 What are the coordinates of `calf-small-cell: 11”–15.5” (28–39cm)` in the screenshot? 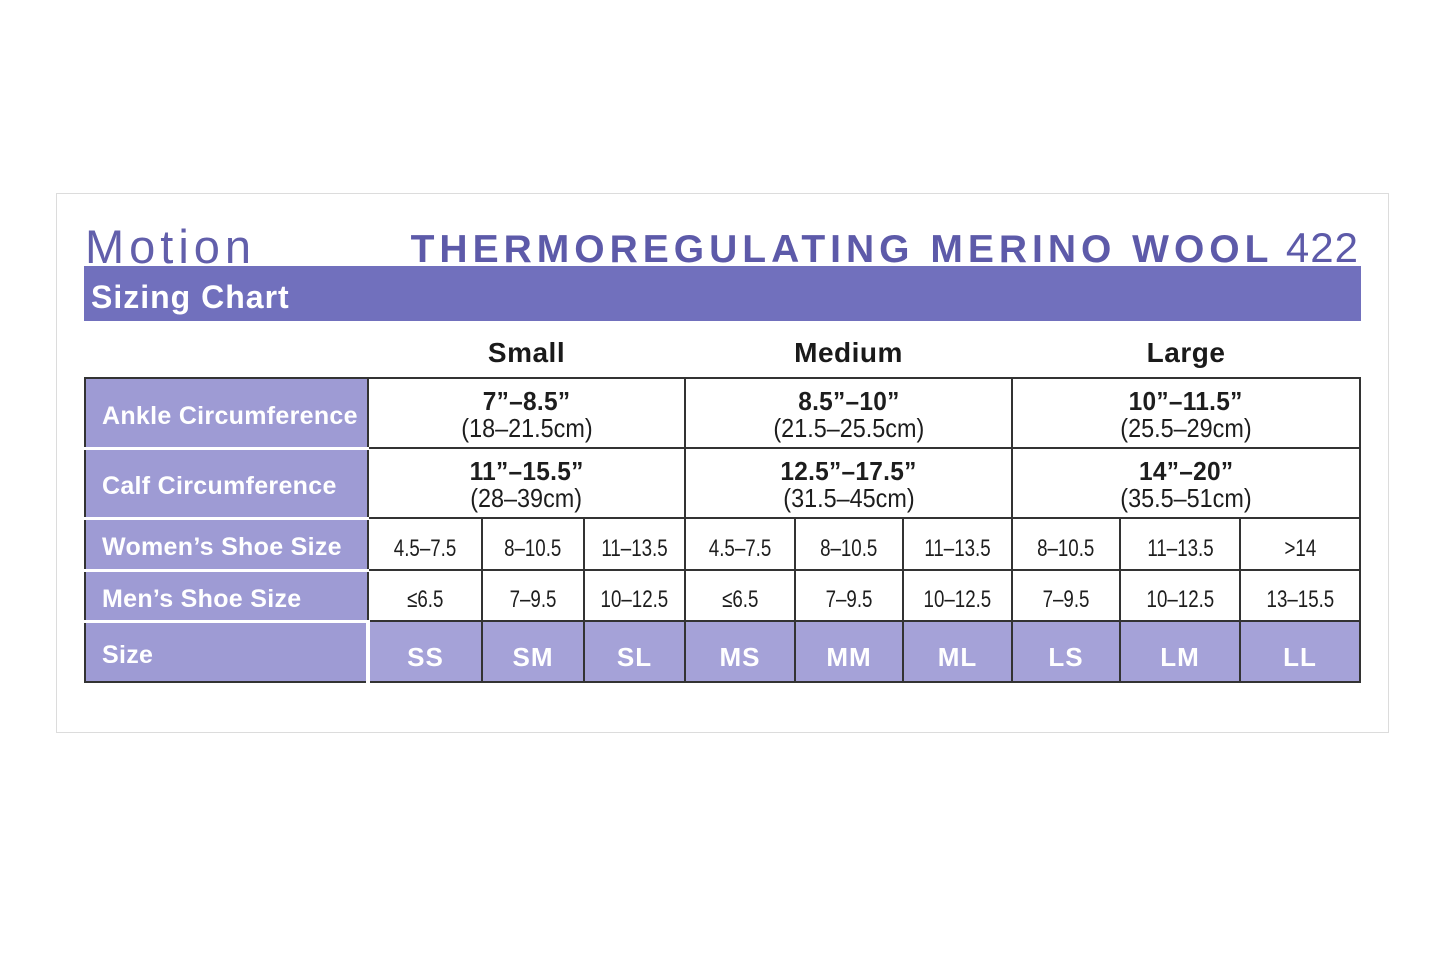 It's located at (526, 483).